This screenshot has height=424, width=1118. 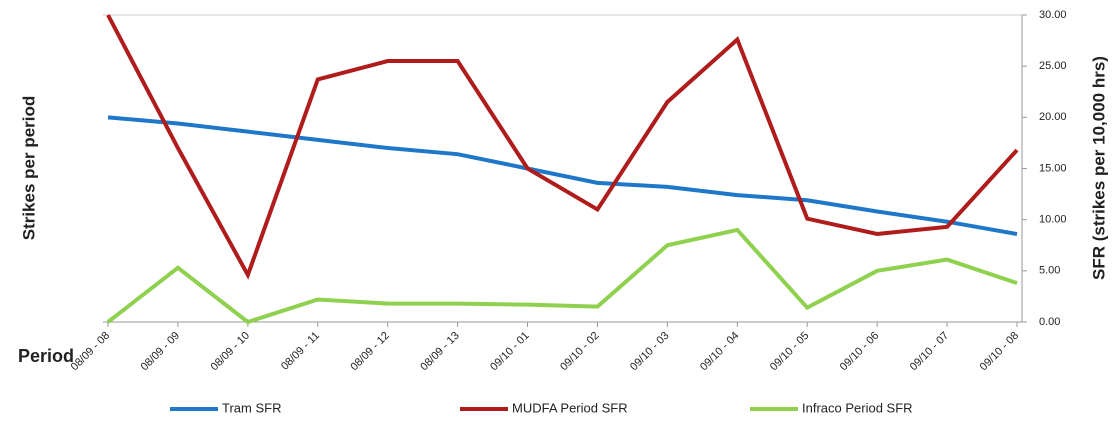 What do you see at coordinates (231, 352) in the screenshot?
I see `x-tick-label: 08/09 - 10` at bounding box center [231, 352].